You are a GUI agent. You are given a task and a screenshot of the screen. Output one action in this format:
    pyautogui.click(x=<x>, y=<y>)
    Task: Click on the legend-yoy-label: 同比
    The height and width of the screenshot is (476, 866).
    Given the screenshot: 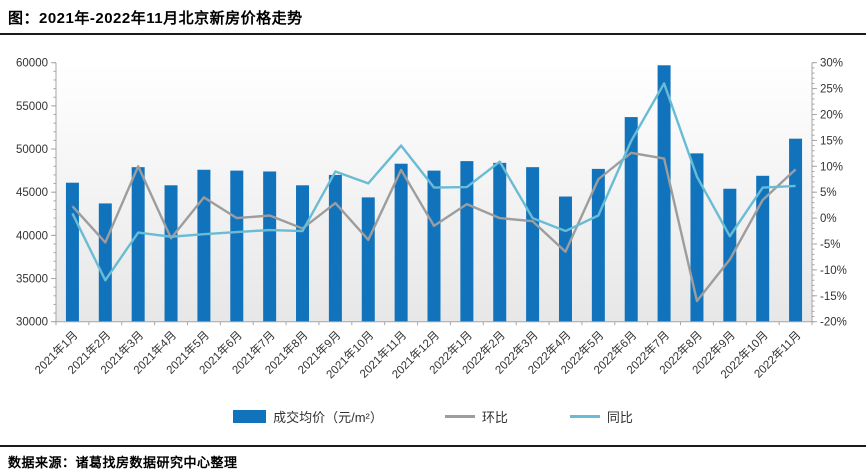 What is the action you would take?
    pyautogui.click(x=619, y=417)
    